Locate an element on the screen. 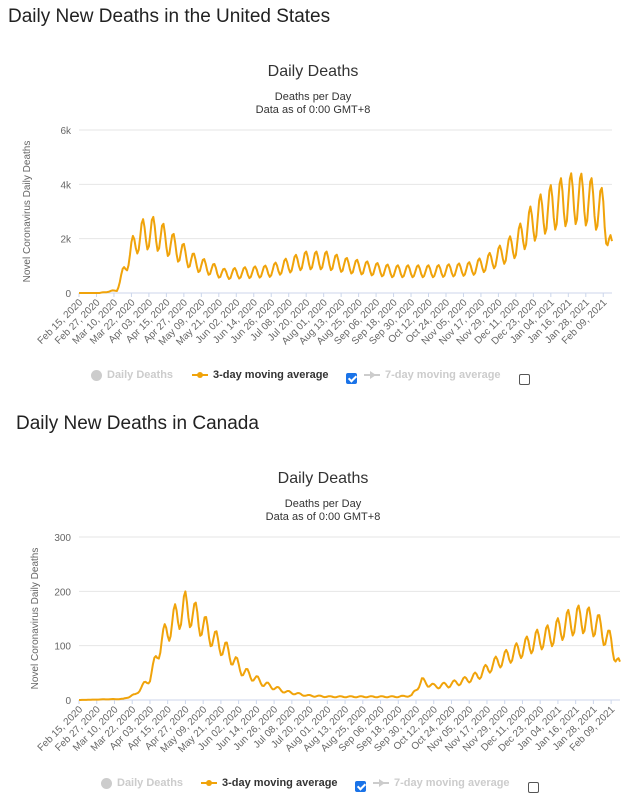 The width and height of the screenshot is (643, 800). page-title-ca: Daily New Deaths in Canada is located at coordinates (137, 423).